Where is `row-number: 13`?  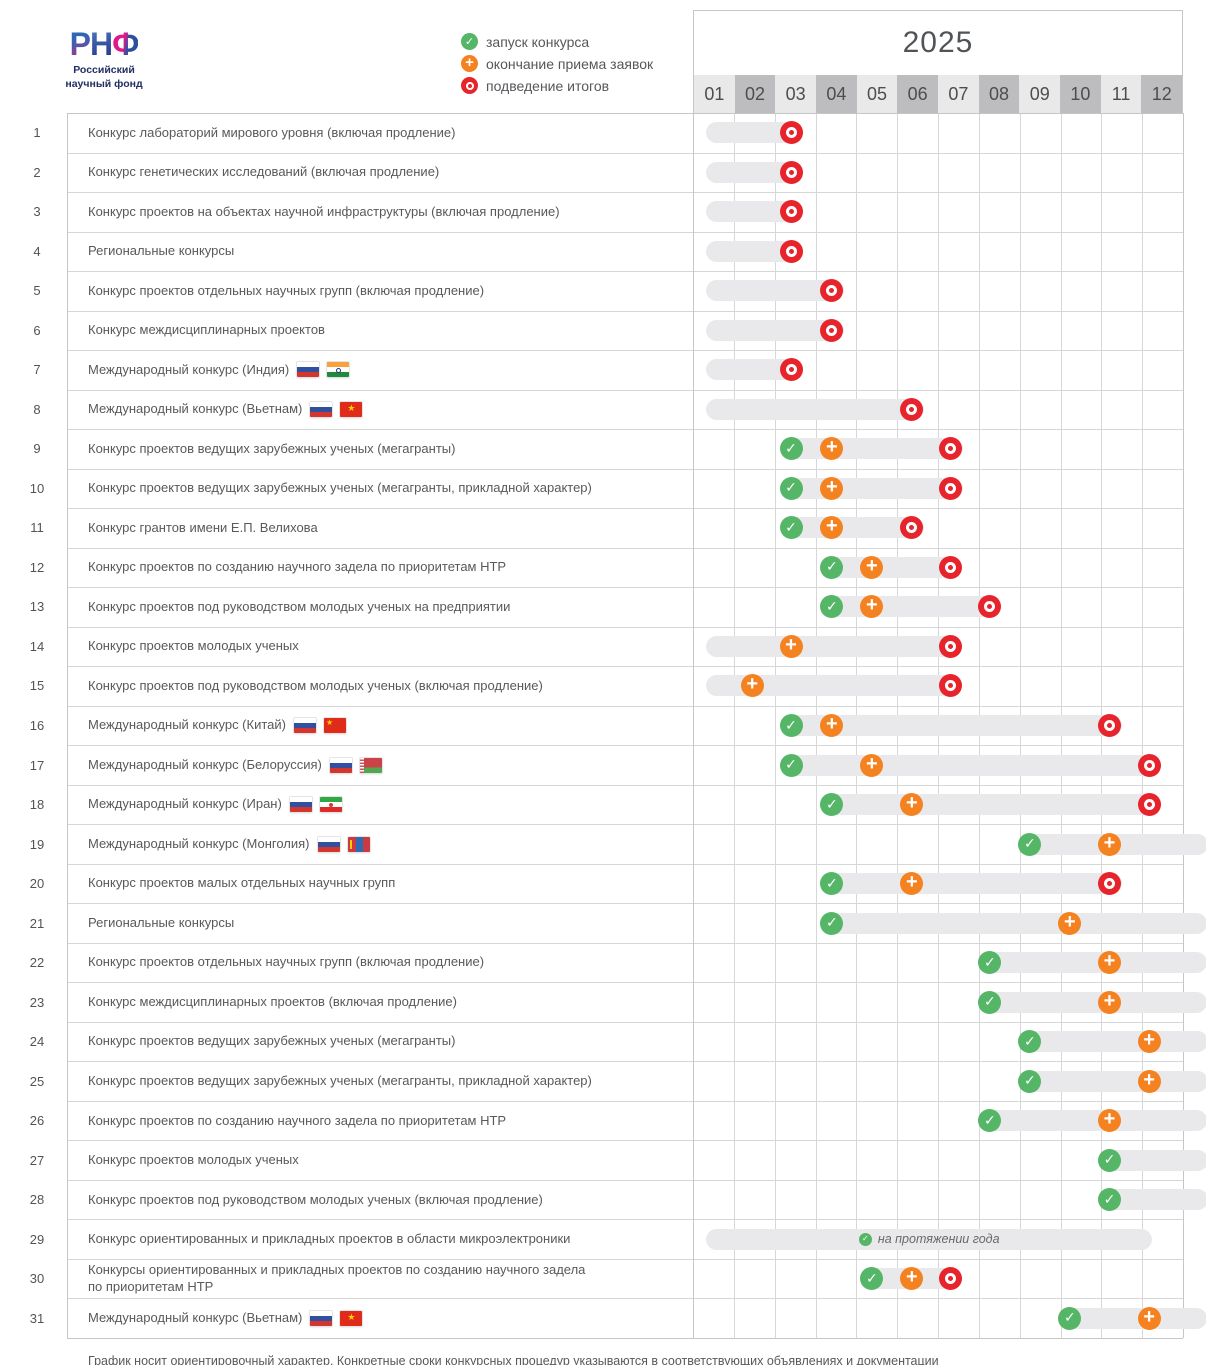
row-number: 13 is located at coordinates (37, 607).